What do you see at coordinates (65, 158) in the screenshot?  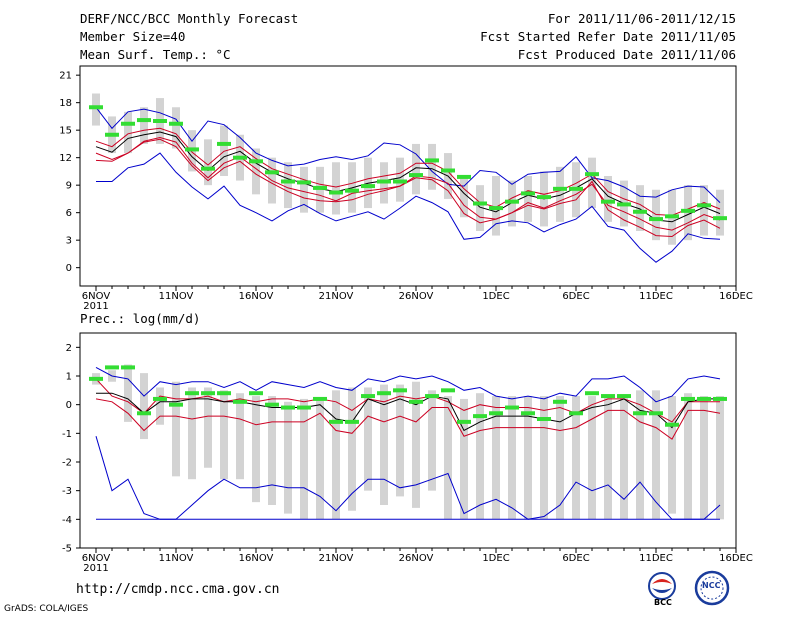 I see `y-tick-label: 12` at bounding box center [65, 158].